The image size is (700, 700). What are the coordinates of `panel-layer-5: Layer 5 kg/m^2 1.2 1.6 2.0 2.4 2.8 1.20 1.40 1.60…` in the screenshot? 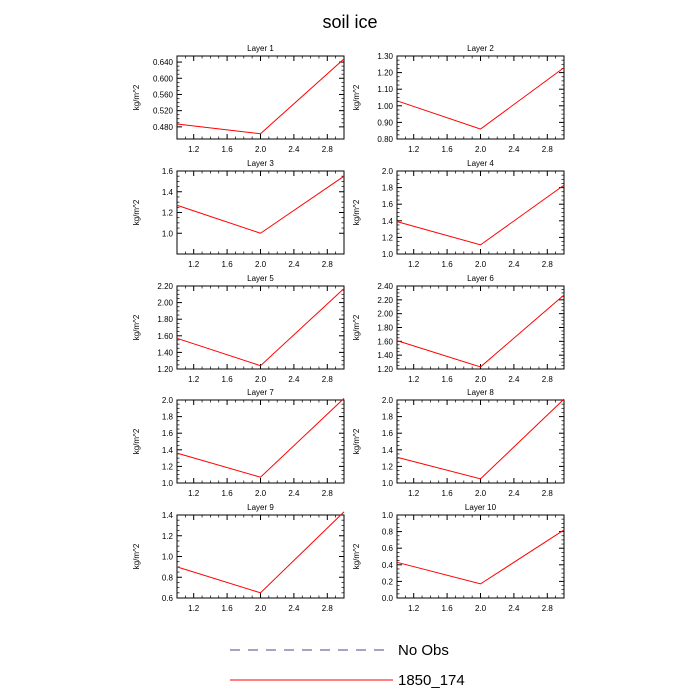 It's located at (238, 329).